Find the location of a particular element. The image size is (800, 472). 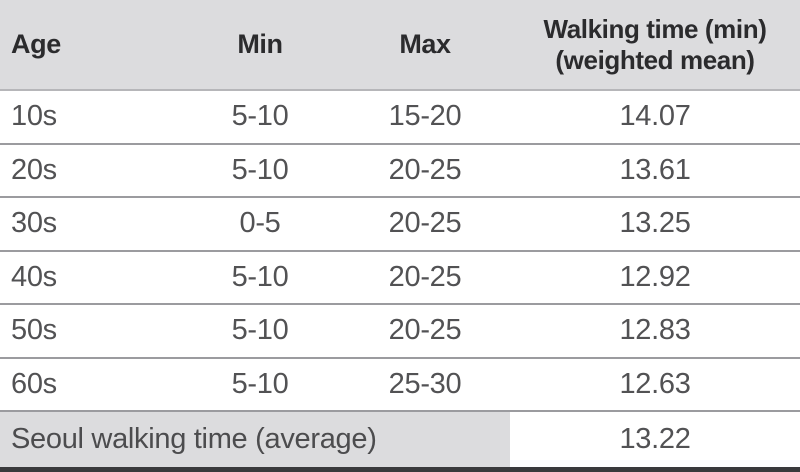

table-row: 60s 5-10 25-30 12.63 is located at coordinates (400, 385).